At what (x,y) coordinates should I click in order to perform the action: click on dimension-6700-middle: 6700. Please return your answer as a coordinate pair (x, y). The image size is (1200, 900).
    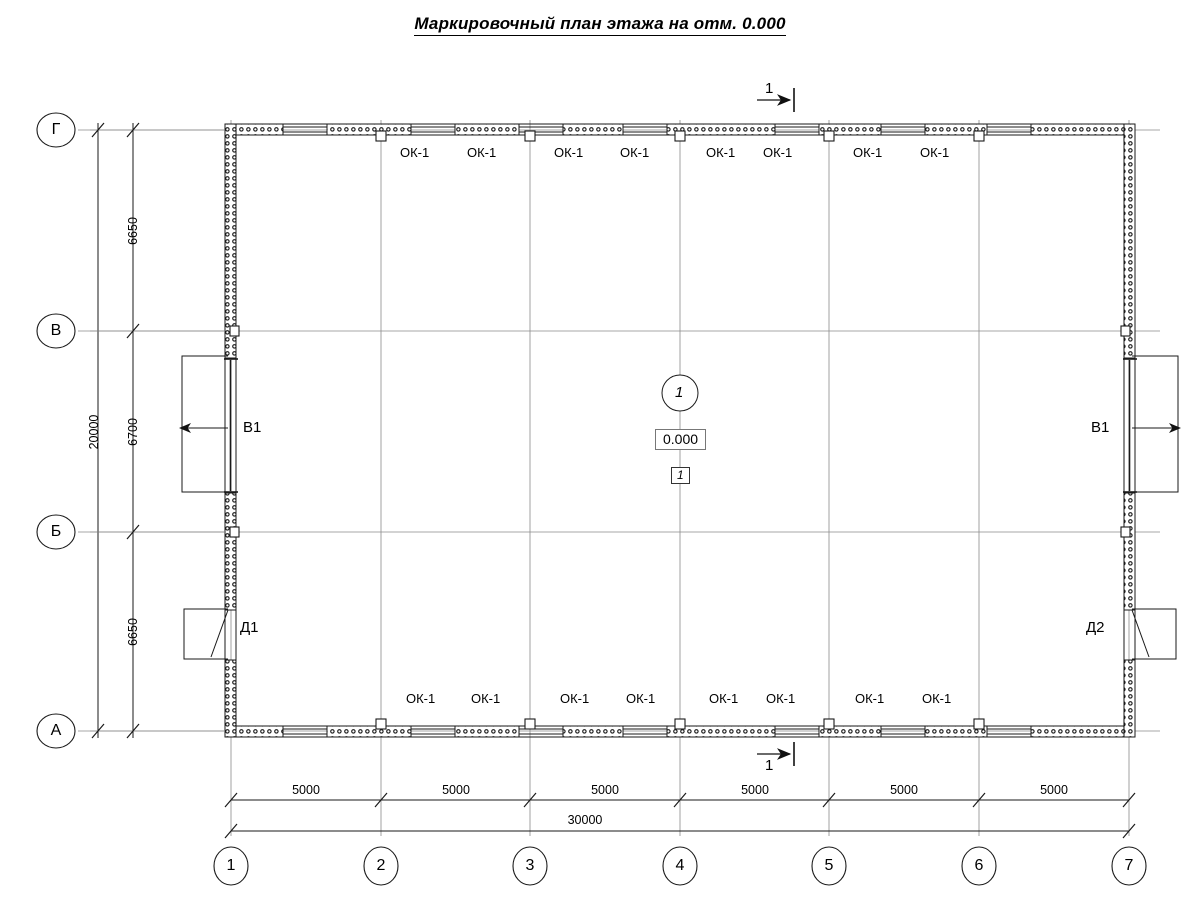
    Looking at the image, I should click on (133, 432).